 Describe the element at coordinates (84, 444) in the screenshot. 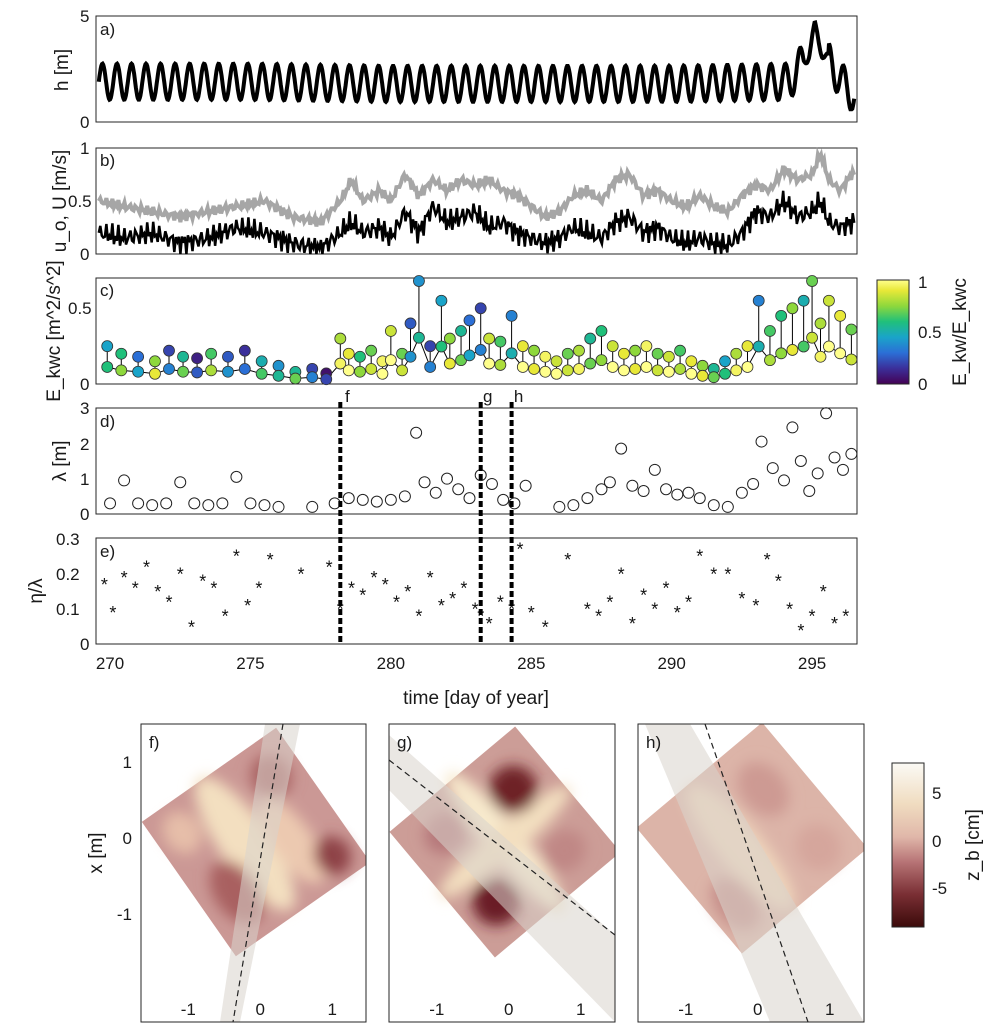

I see `y-tick-label: 2` at that location.